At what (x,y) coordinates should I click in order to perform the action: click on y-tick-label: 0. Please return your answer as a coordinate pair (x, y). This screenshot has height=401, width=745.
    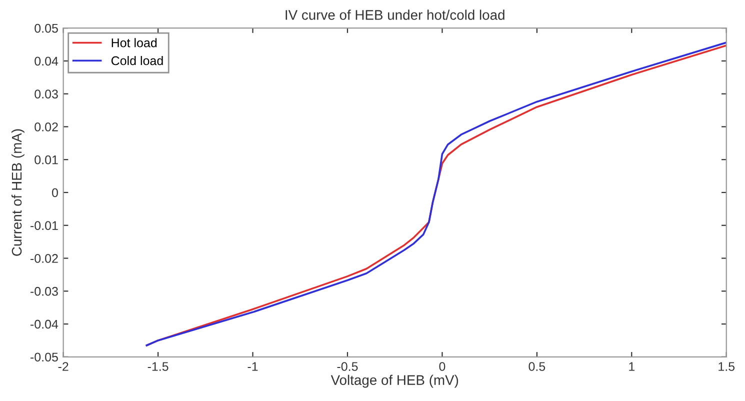
    Looking at the image, I should click on (55, 193).